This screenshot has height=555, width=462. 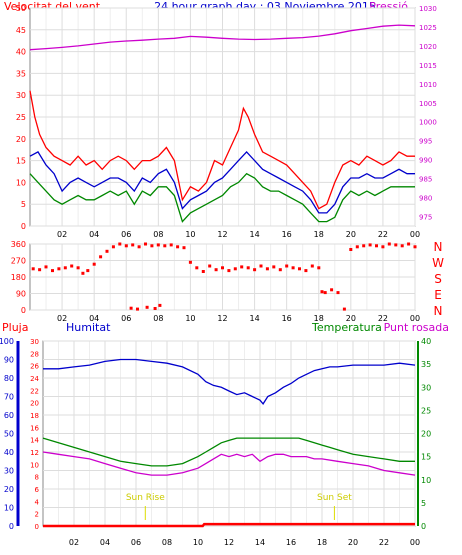 What do you see at coordinates (287, 234) in the screenshot?
I see `wind-x-tick: 16` at bounding box center [287, 234].